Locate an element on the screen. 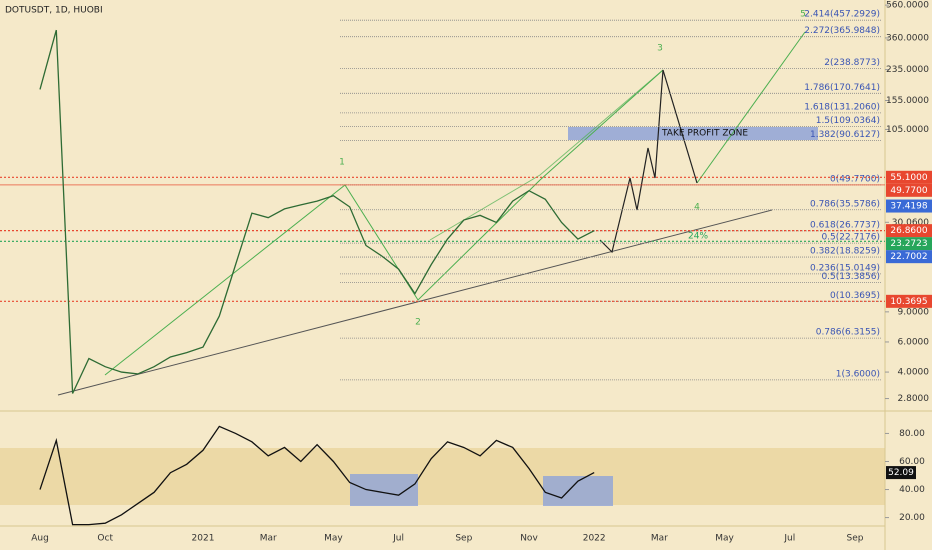 The height and width of the screenshot is (550, 932). y-tick-label: 9.0000 is located at coordinates (914, 312).